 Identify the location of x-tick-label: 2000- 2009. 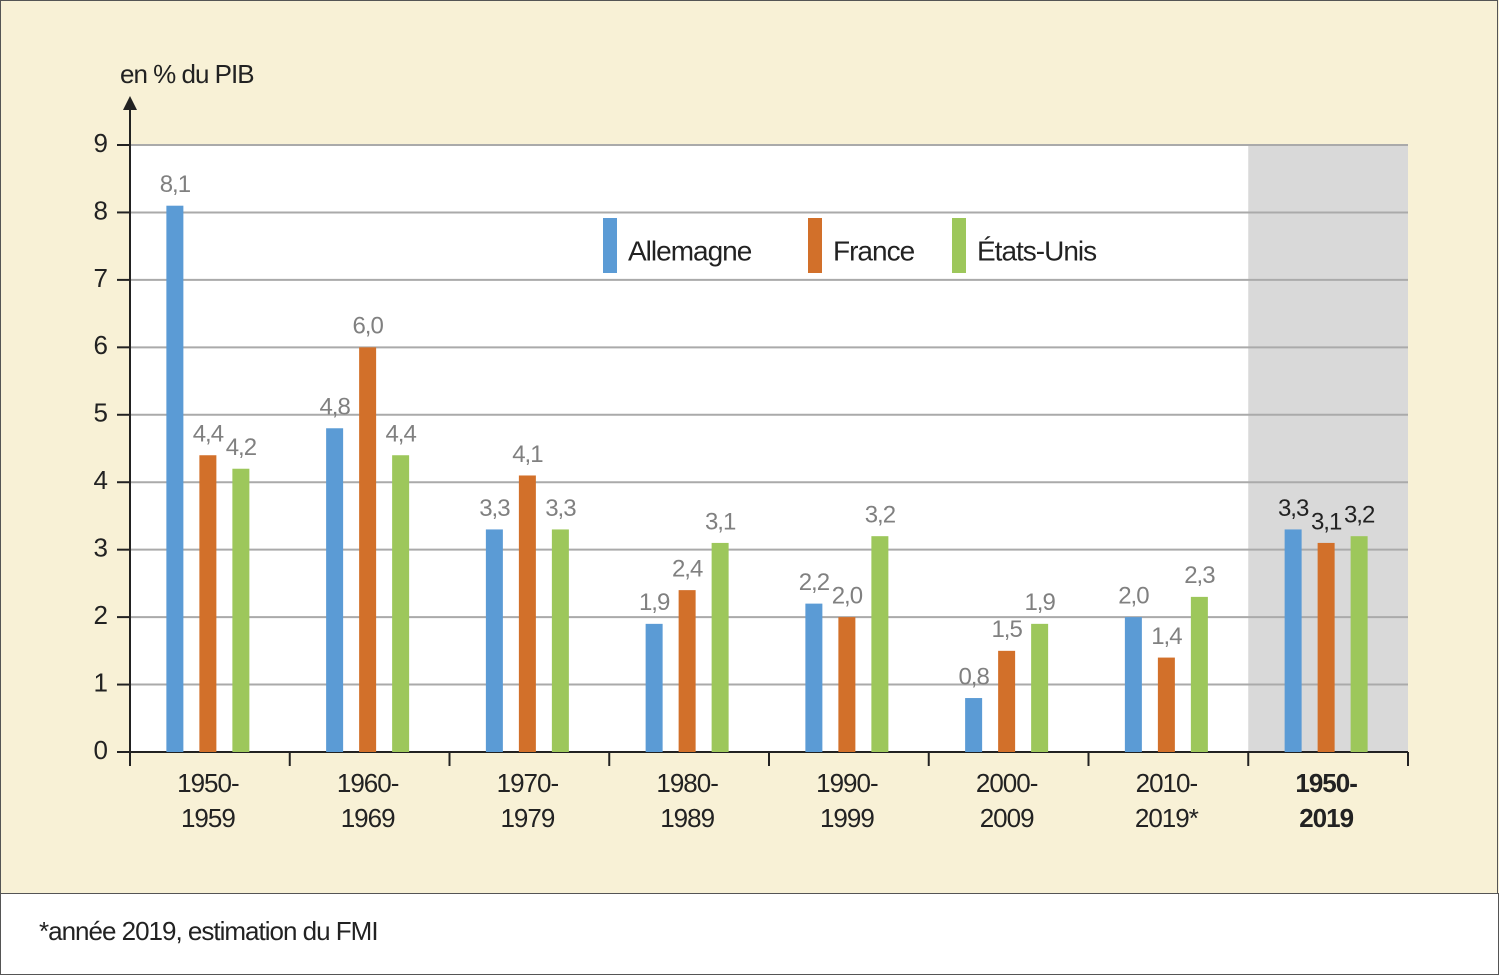
(1007, 800).